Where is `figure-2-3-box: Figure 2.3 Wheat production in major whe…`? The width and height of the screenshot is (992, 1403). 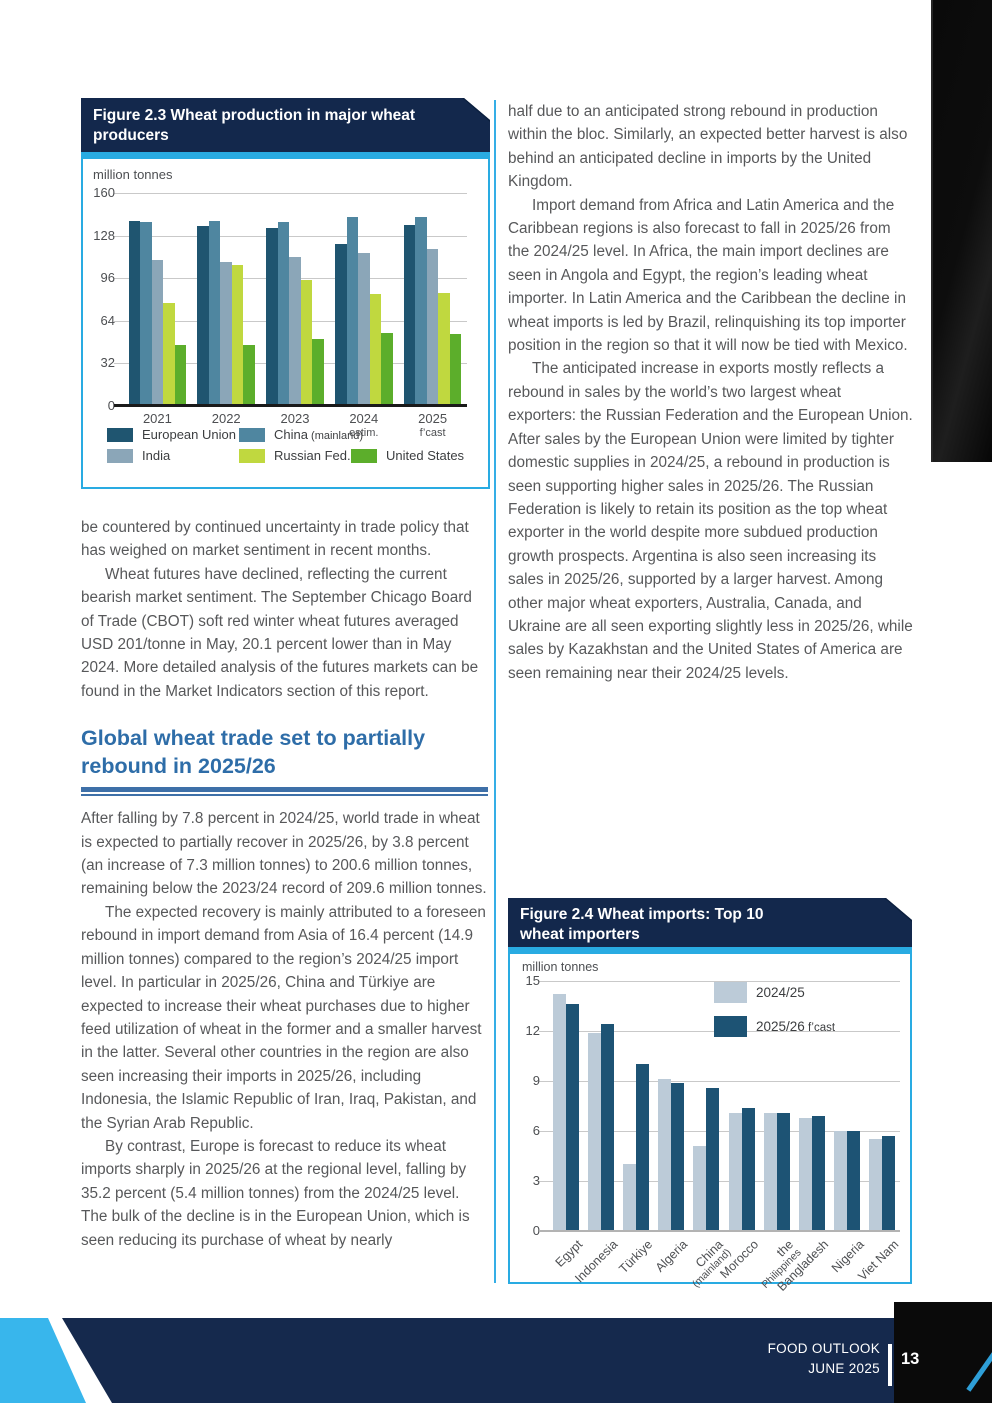
figure-2-3-box: Figure 2.3 Wheat production in major whe… is located at coordinates (285, 293).